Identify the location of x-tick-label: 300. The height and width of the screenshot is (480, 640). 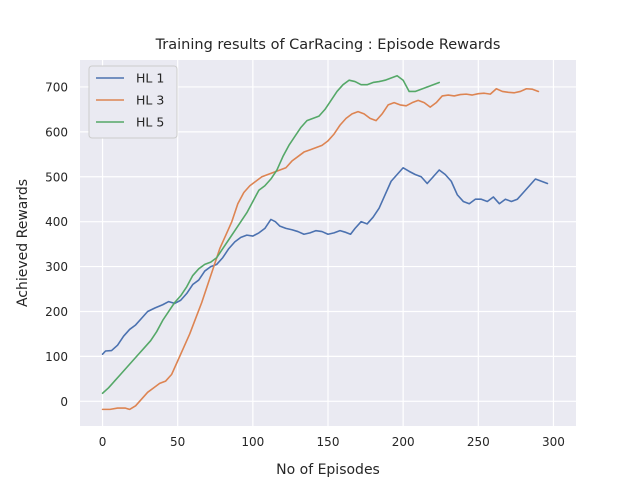
(553, 442).